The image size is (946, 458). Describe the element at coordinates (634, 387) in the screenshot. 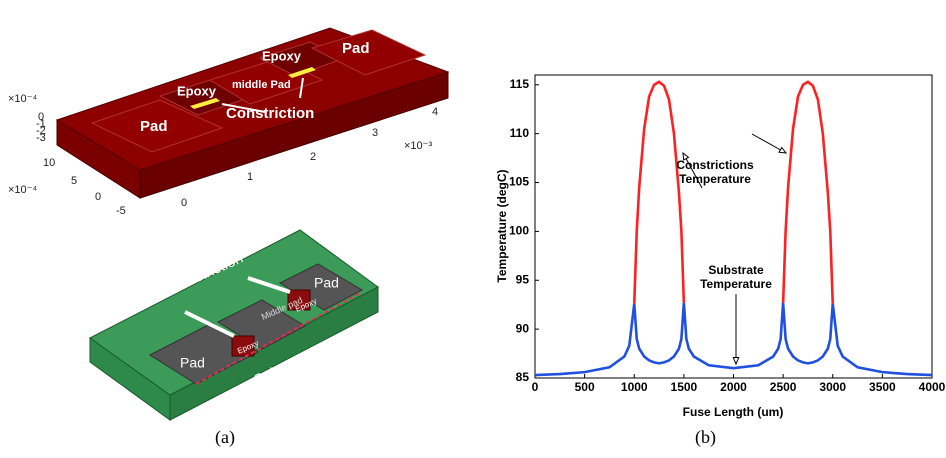

I see `x-tick-label: 1000` at that location.